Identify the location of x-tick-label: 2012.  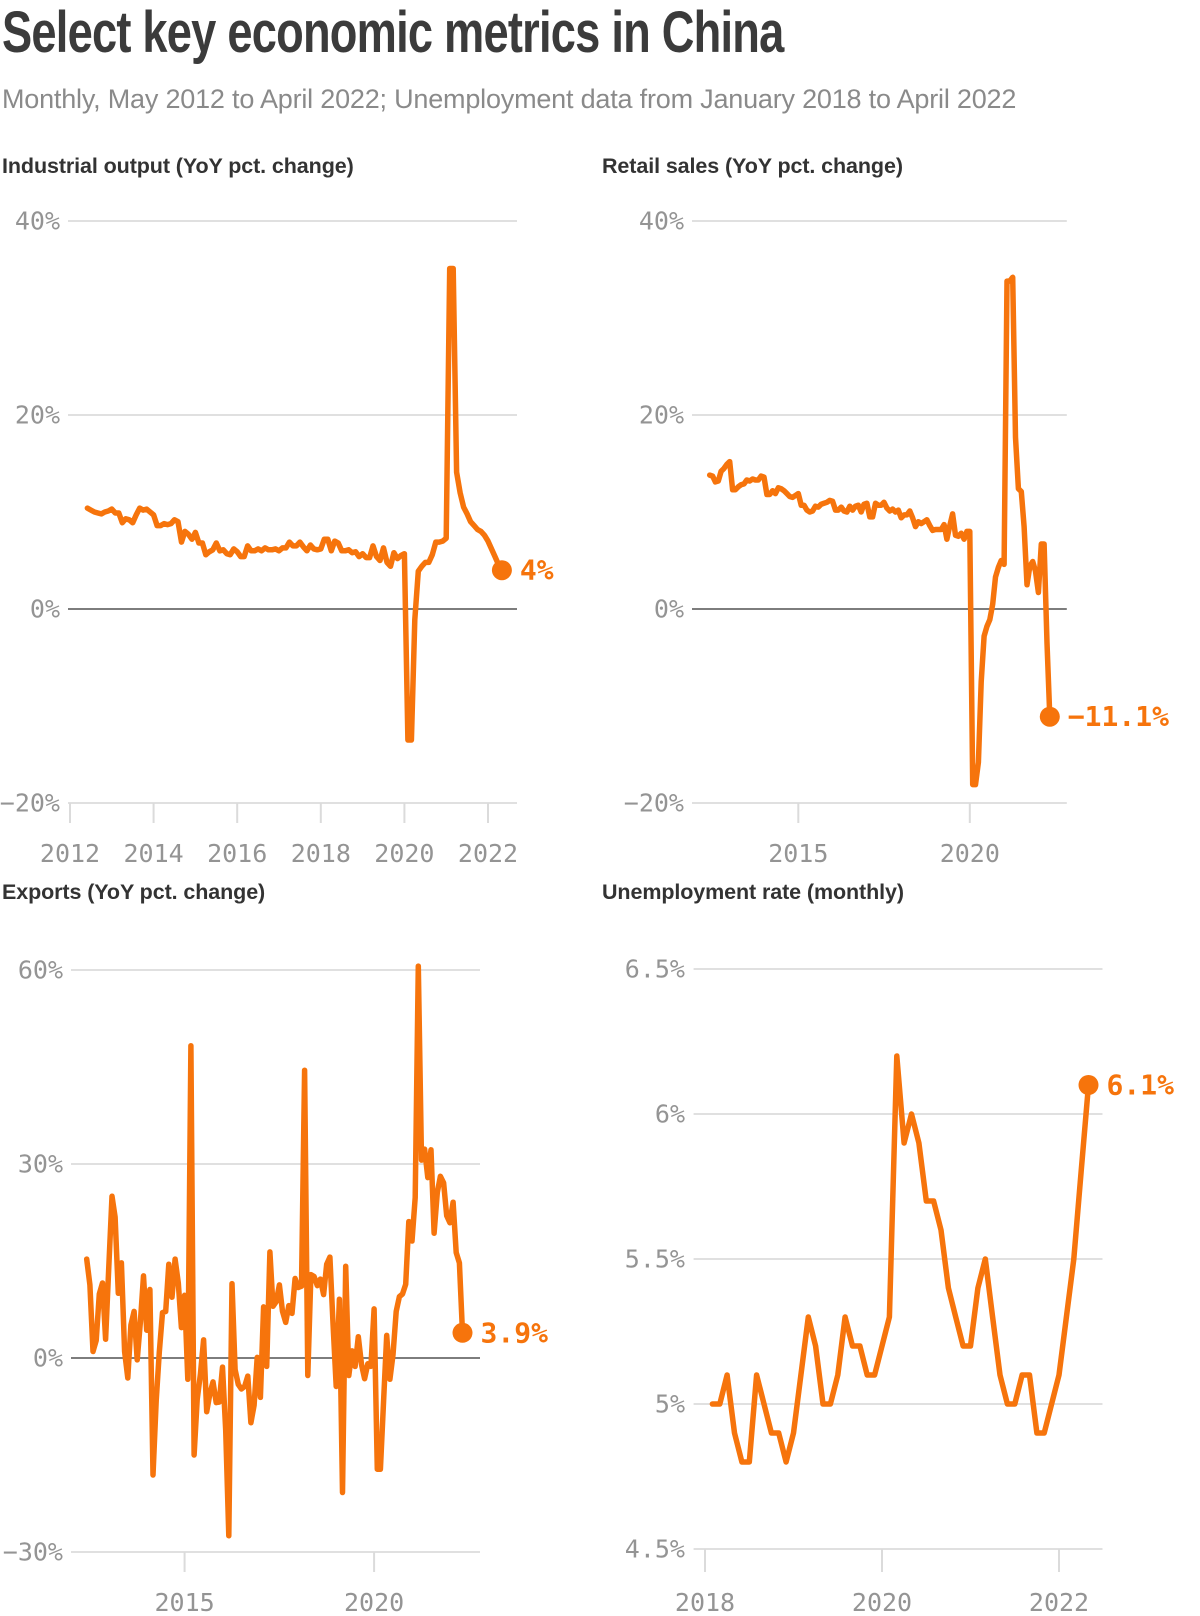
(70, 853).